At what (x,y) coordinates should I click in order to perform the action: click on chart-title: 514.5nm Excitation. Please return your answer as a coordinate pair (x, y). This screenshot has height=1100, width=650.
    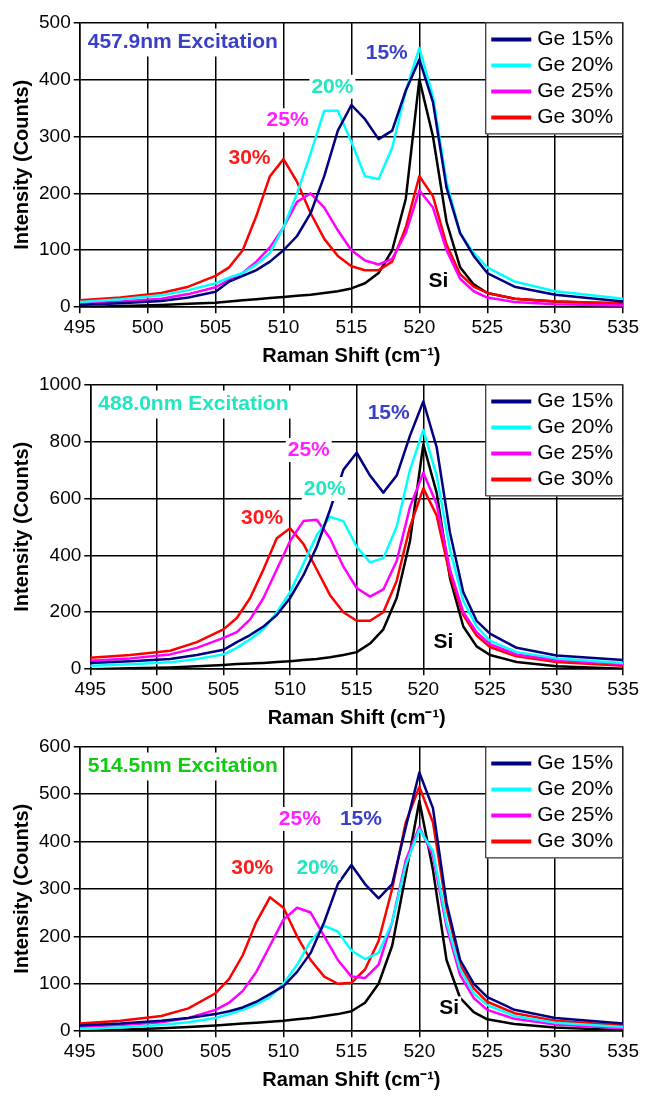
    Looking at the image, I should click on (182, 765).